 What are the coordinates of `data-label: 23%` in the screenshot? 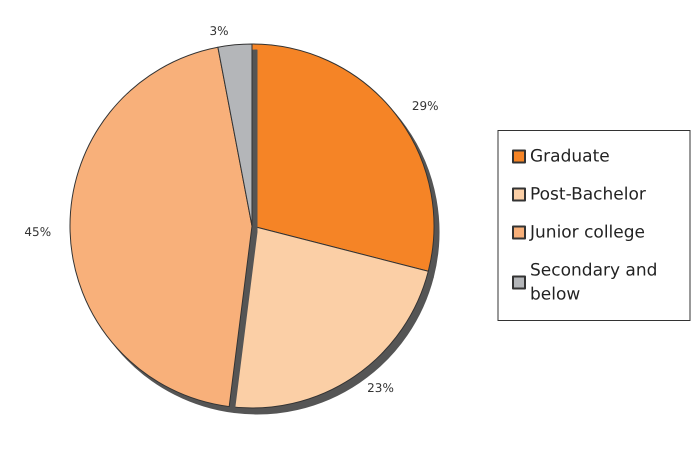 It's located at (380, 388).